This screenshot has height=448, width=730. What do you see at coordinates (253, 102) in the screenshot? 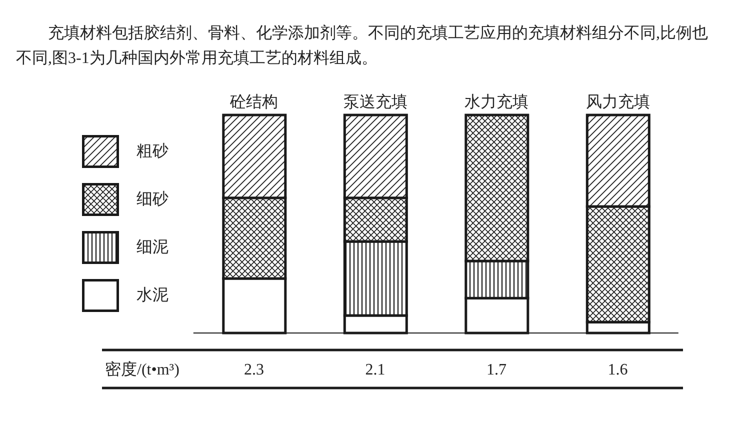
I see `x-tick-label: 砼结构` at bounding box center [253, 102].